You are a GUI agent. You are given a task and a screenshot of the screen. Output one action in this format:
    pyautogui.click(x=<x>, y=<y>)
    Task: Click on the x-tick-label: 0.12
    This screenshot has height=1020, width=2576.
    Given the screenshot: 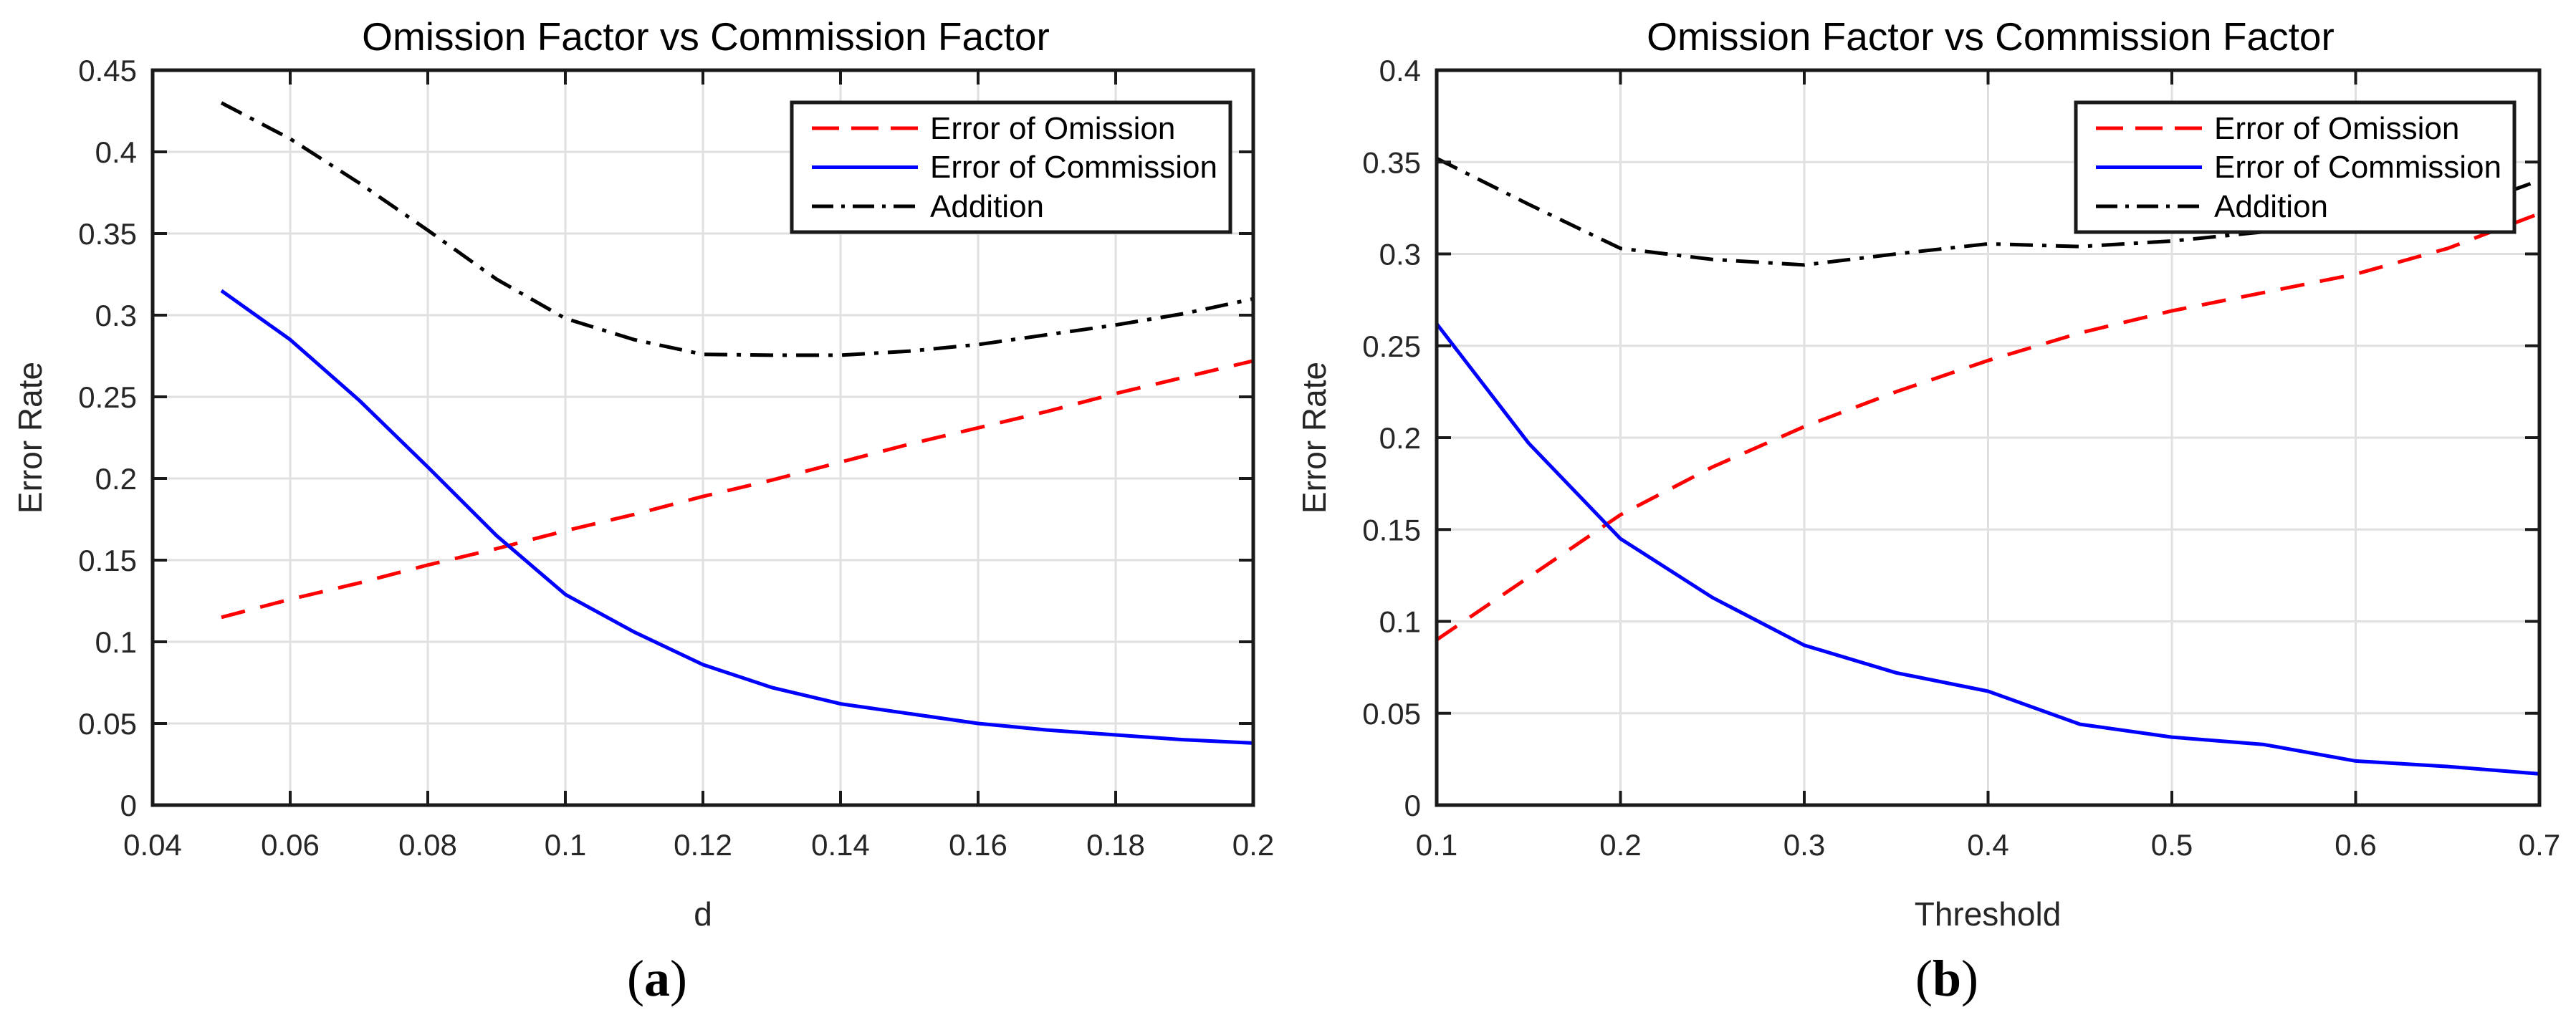 What is the action you would take?
    pyautogui.click(x=703, y=845)
    